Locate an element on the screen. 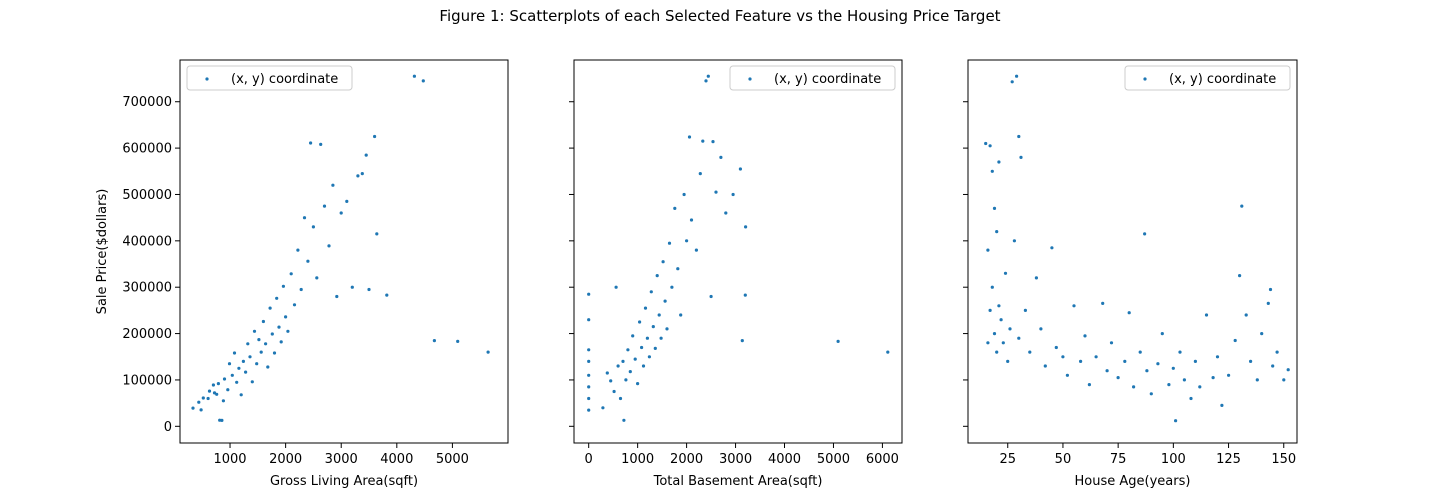 This screenshot has width=1440, height=500. x-tick-label: 50 is located at coordinates (1063, 459).